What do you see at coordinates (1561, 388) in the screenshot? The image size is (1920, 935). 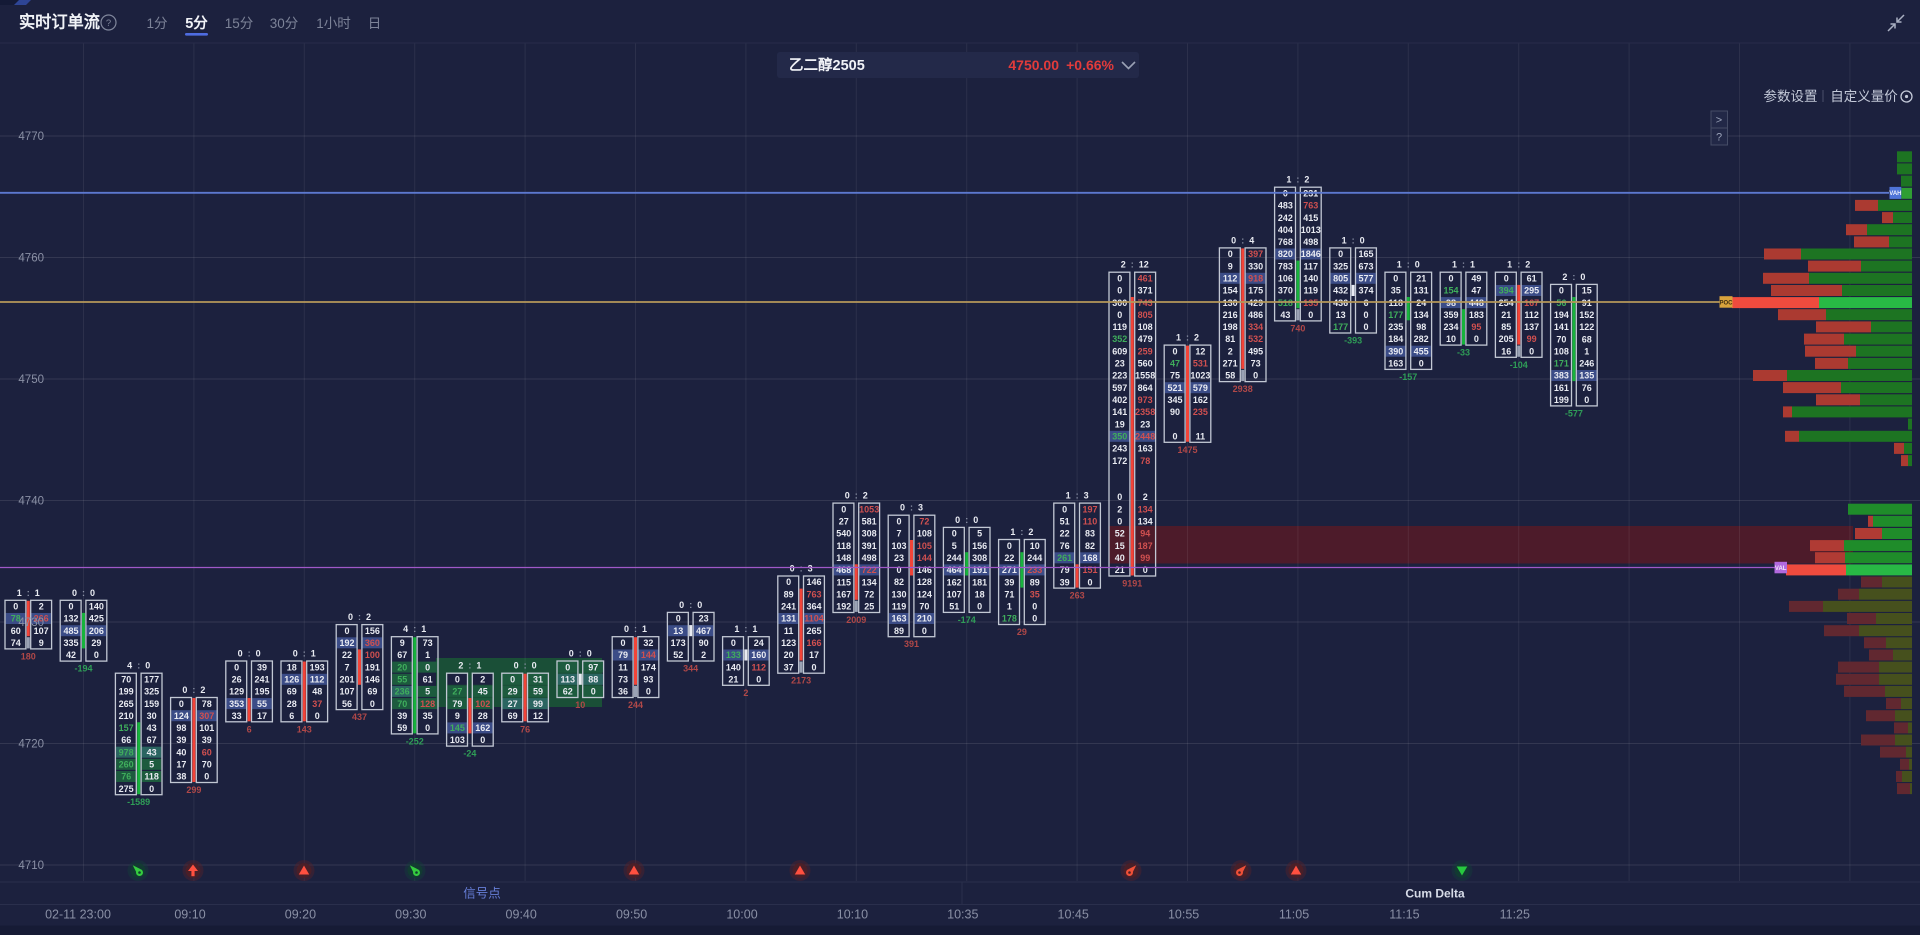 I see `svg-text: 161` at bounding box center [1561, 388].